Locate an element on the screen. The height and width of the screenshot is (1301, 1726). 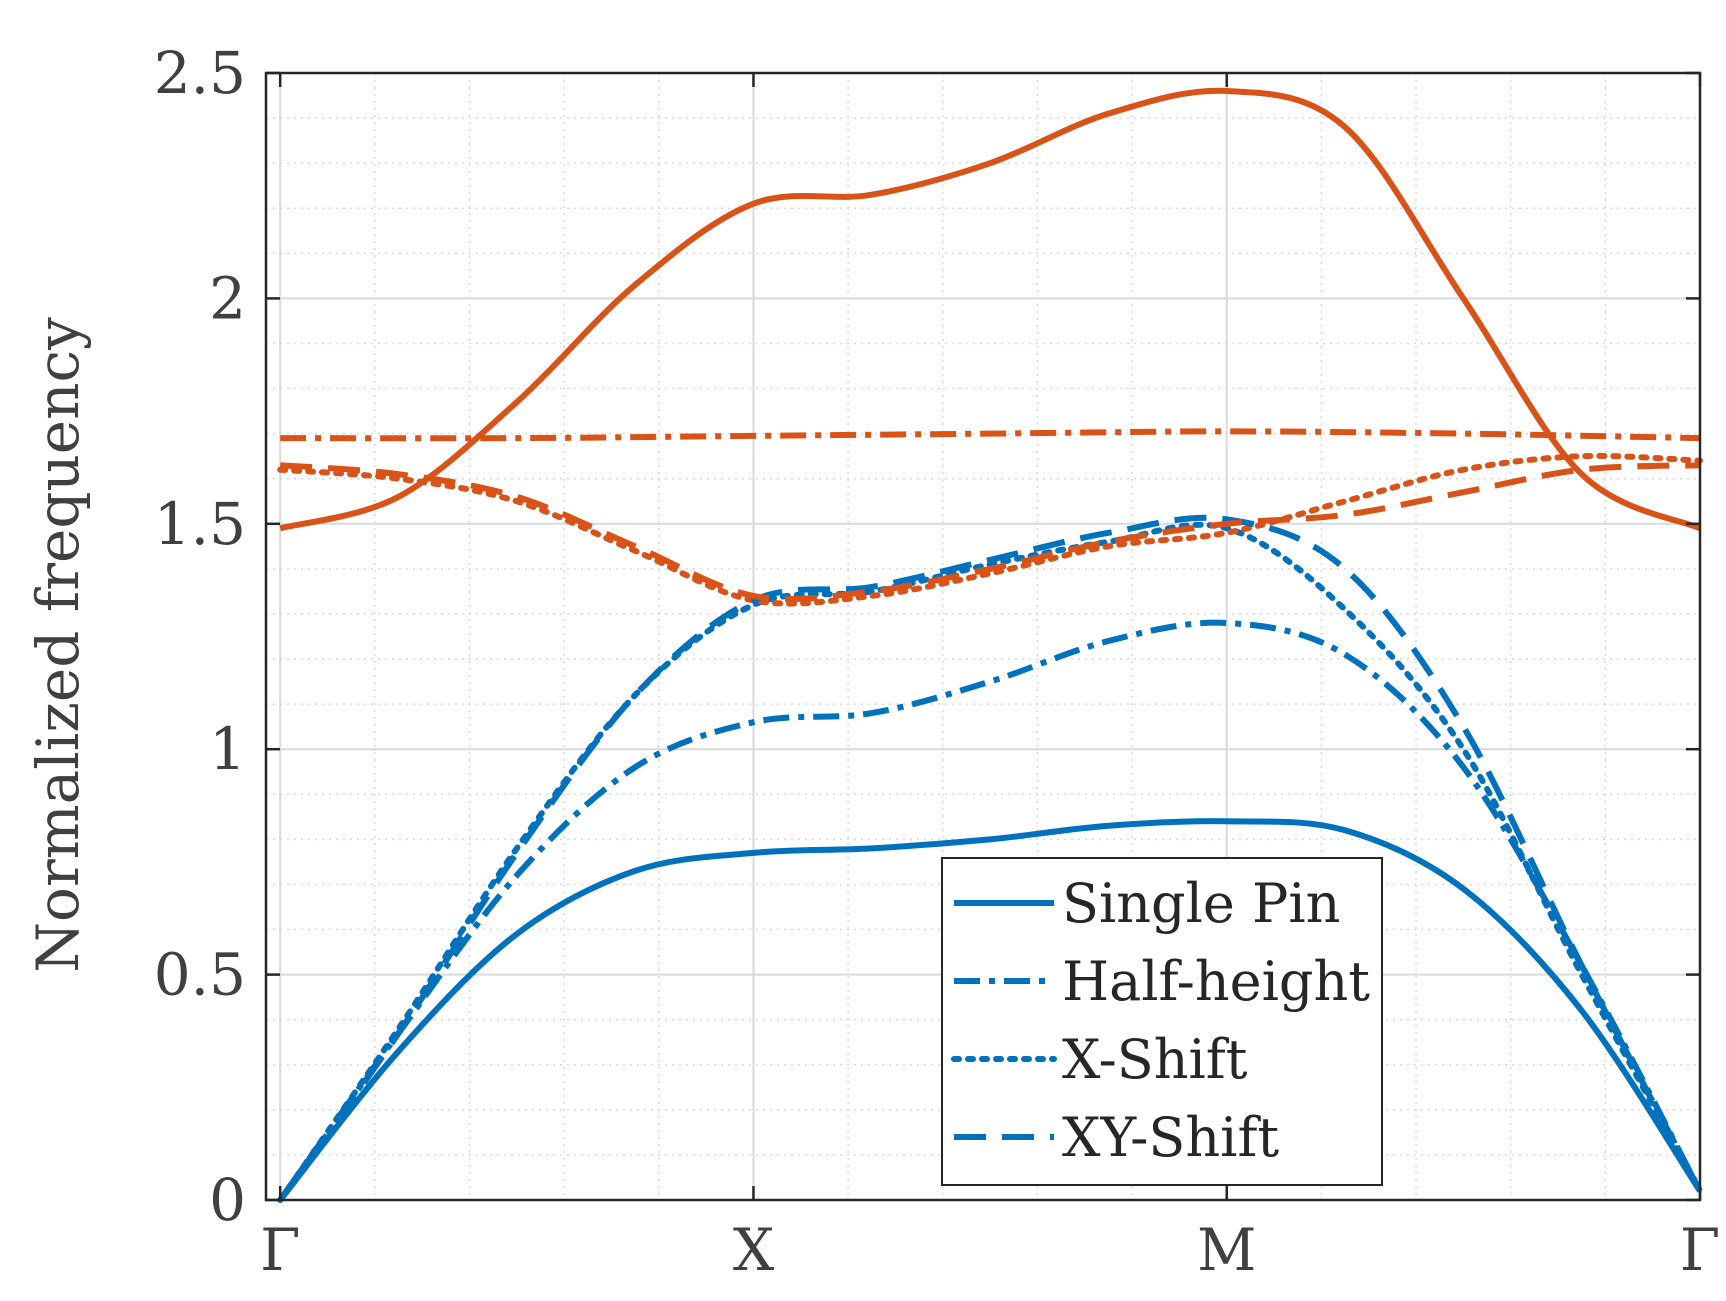
y-tick-label: 1.5 is located at coordinates (200, 524).